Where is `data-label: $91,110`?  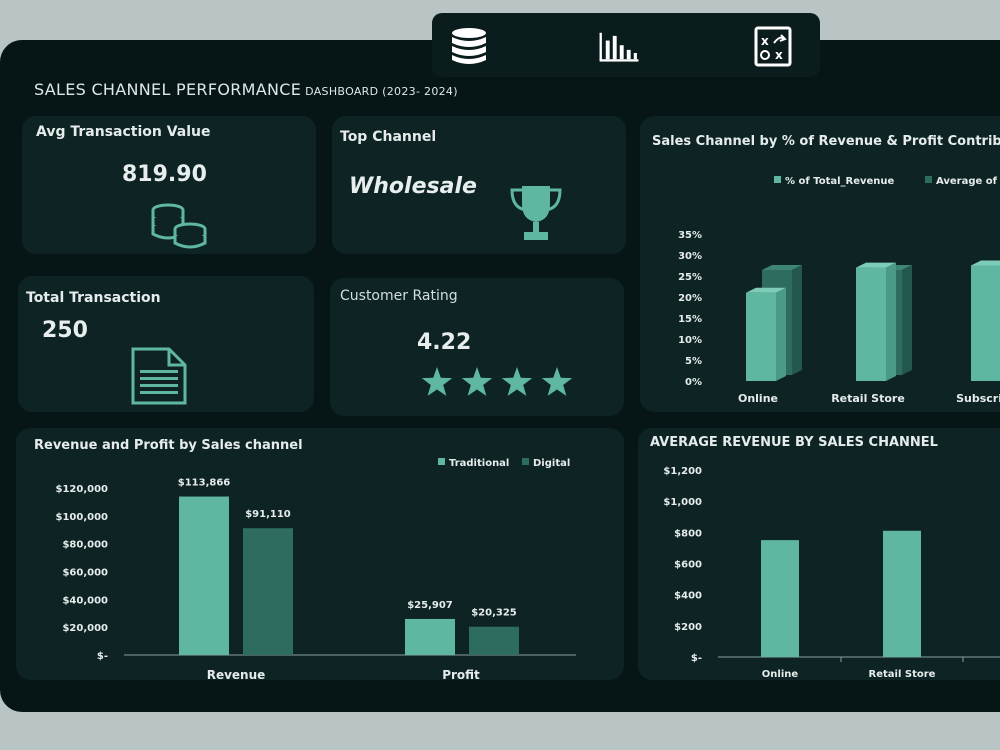 data-label: $91,110 is located at coordinates (268, 514).